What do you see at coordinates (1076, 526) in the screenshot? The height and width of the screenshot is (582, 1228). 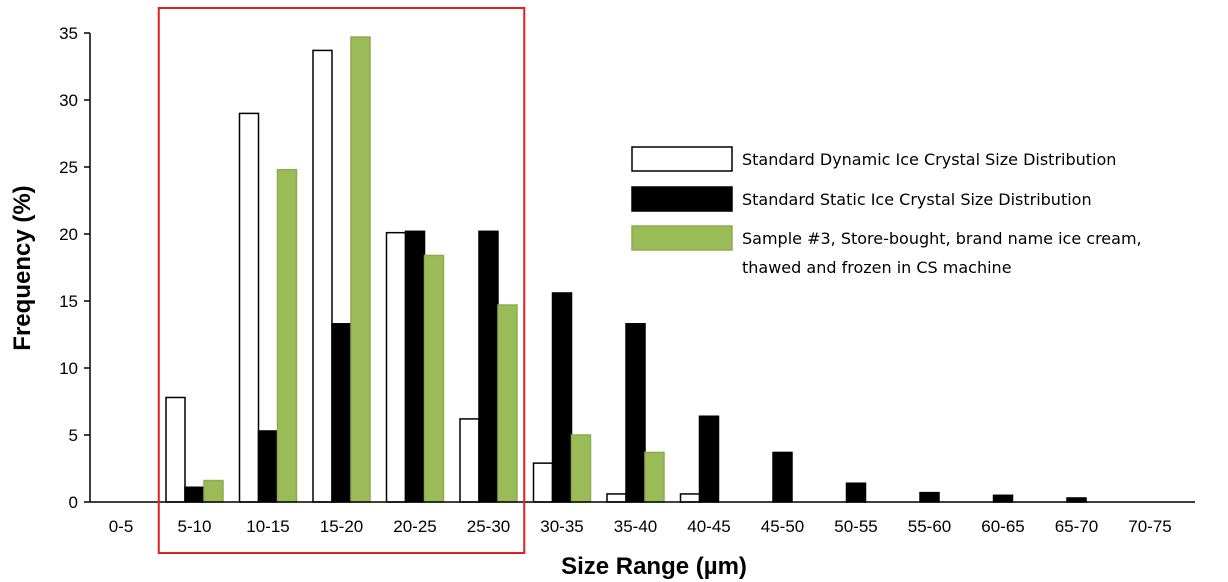 I see `x-tick-label-65-70: 65-70` at bounding box center [1076, 526].